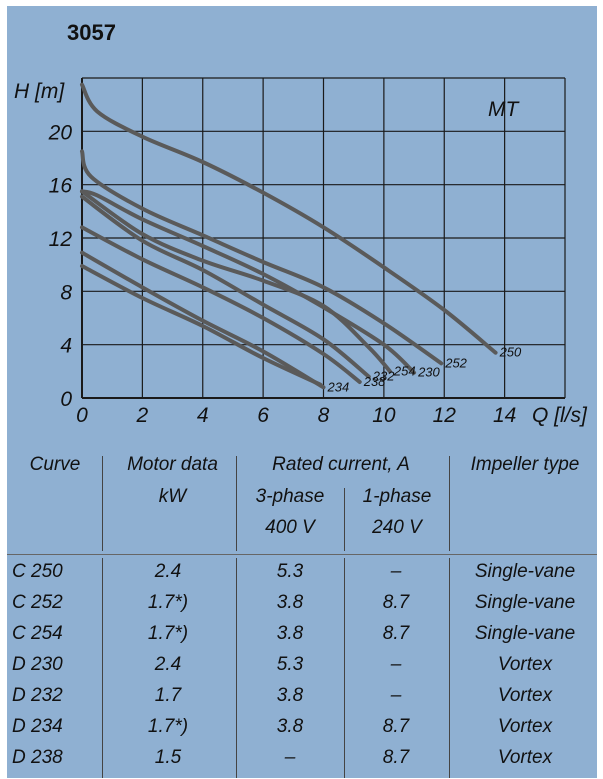 The width and height of the screenshot is (603, 779). I want to click on curve-label-232: 232, so click(383, 376).